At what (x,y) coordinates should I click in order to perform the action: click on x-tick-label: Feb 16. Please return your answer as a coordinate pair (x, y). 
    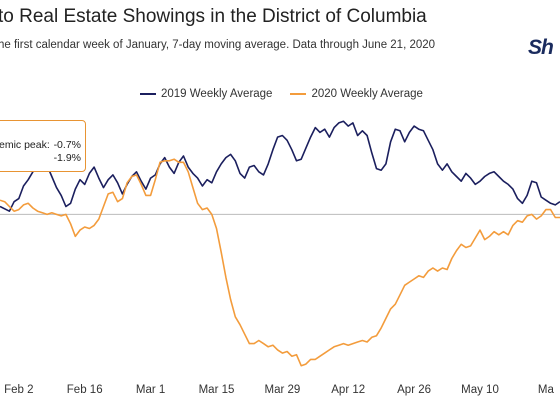
    Looking at the image, I should click on (85, 390).